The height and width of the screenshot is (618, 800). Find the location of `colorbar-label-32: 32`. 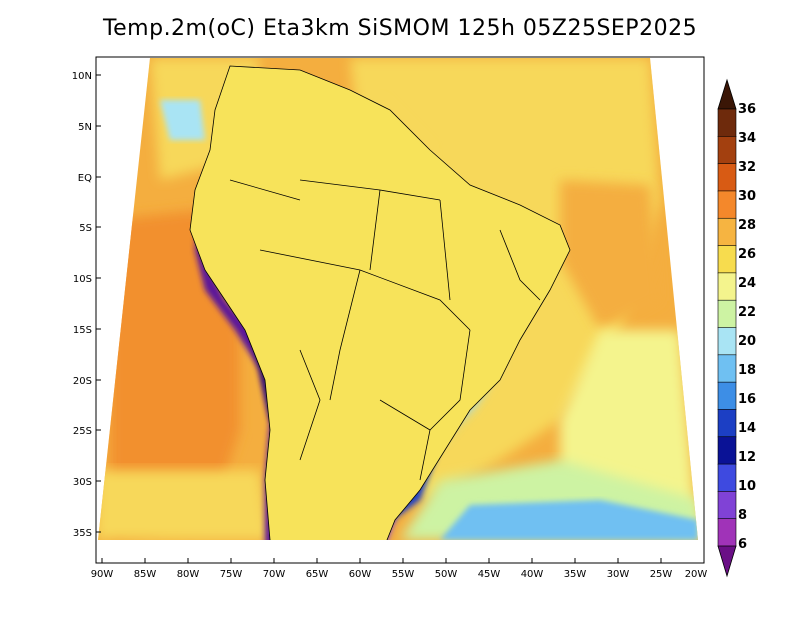

colorbar-label-32: 32 is located at coordinates (747, 167).